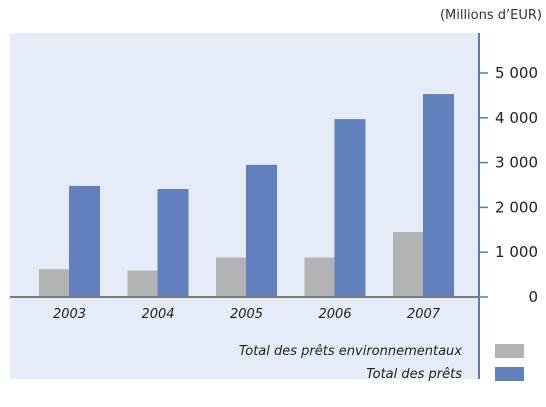 The image size is (546, 407). I want to click on bar-total-2005, so click(261, 230).